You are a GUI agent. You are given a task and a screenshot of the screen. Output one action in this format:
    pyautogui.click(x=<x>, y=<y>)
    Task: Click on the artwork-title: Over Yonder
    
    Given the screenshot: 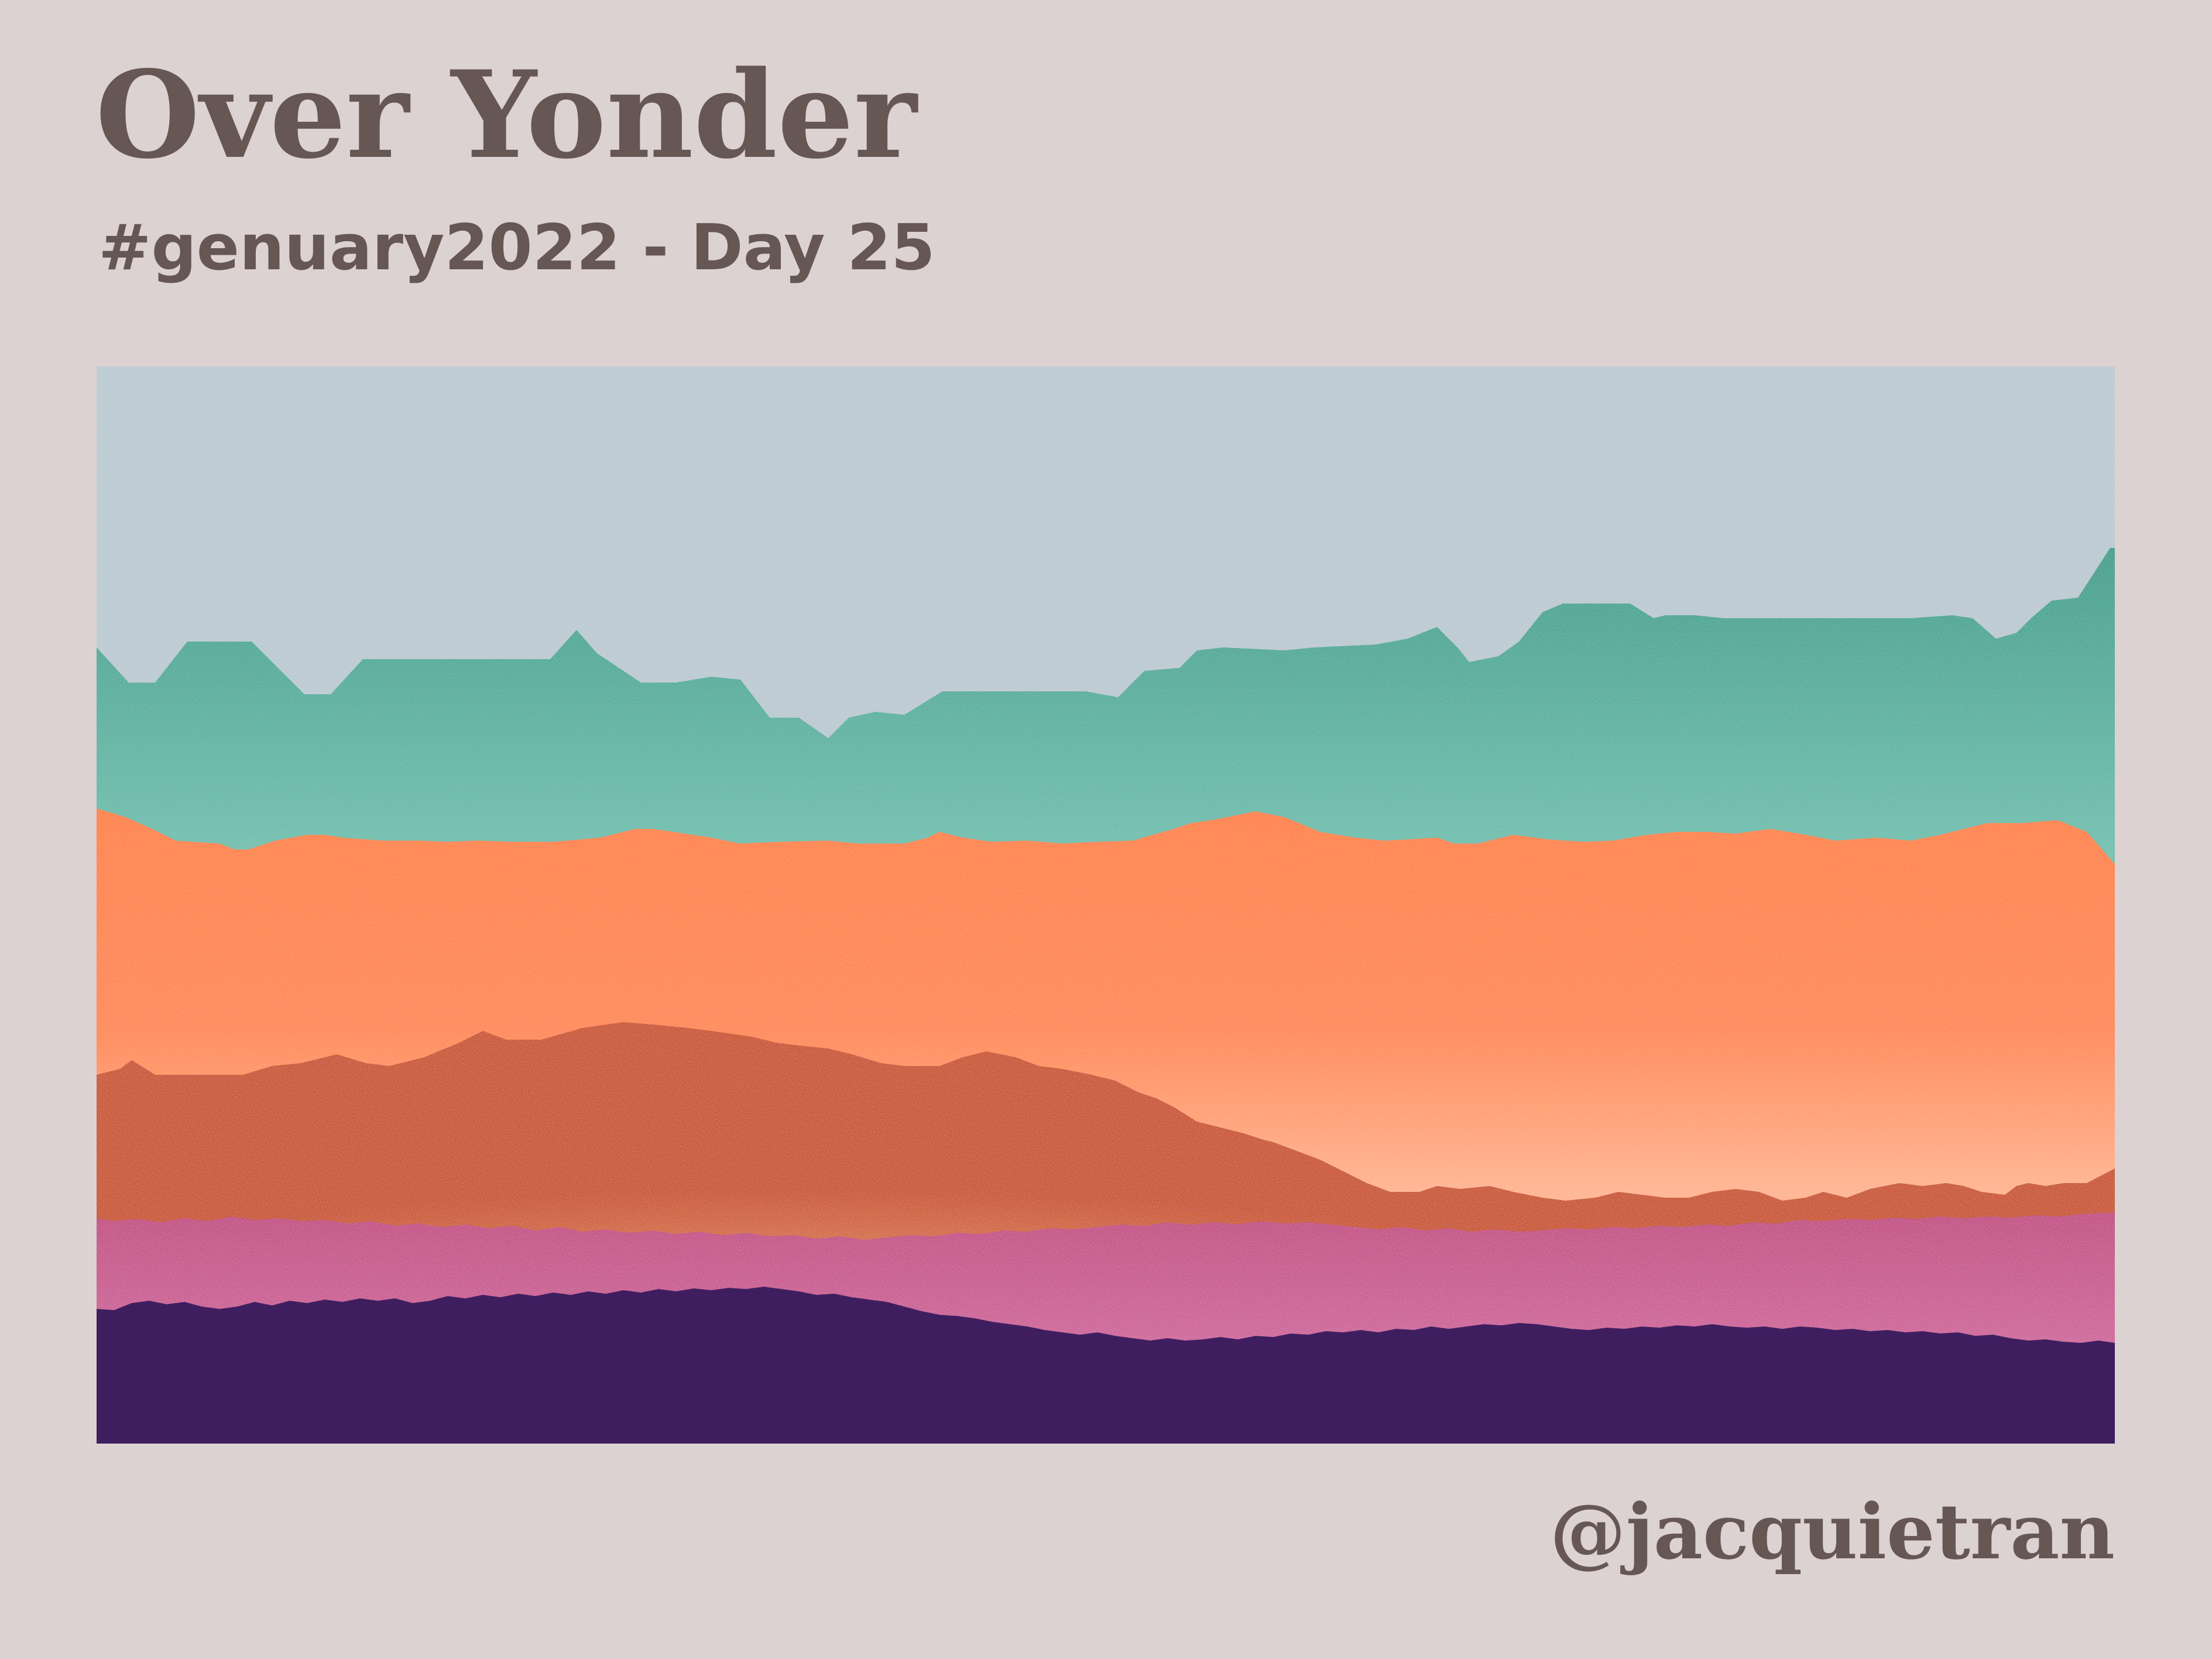 What is the action you would take?
    pyautogui.click(x=506, y=115)
    